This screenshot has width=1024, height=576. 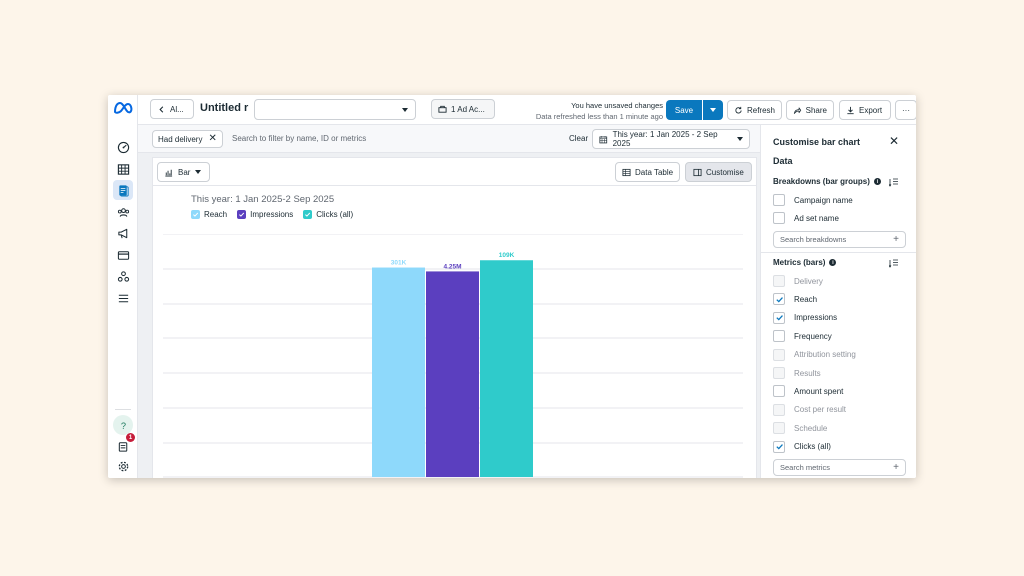 What do you see at coordinates (398, 372) in the screenshot?
I see `bar-reach` at bounding box center [398, 372].